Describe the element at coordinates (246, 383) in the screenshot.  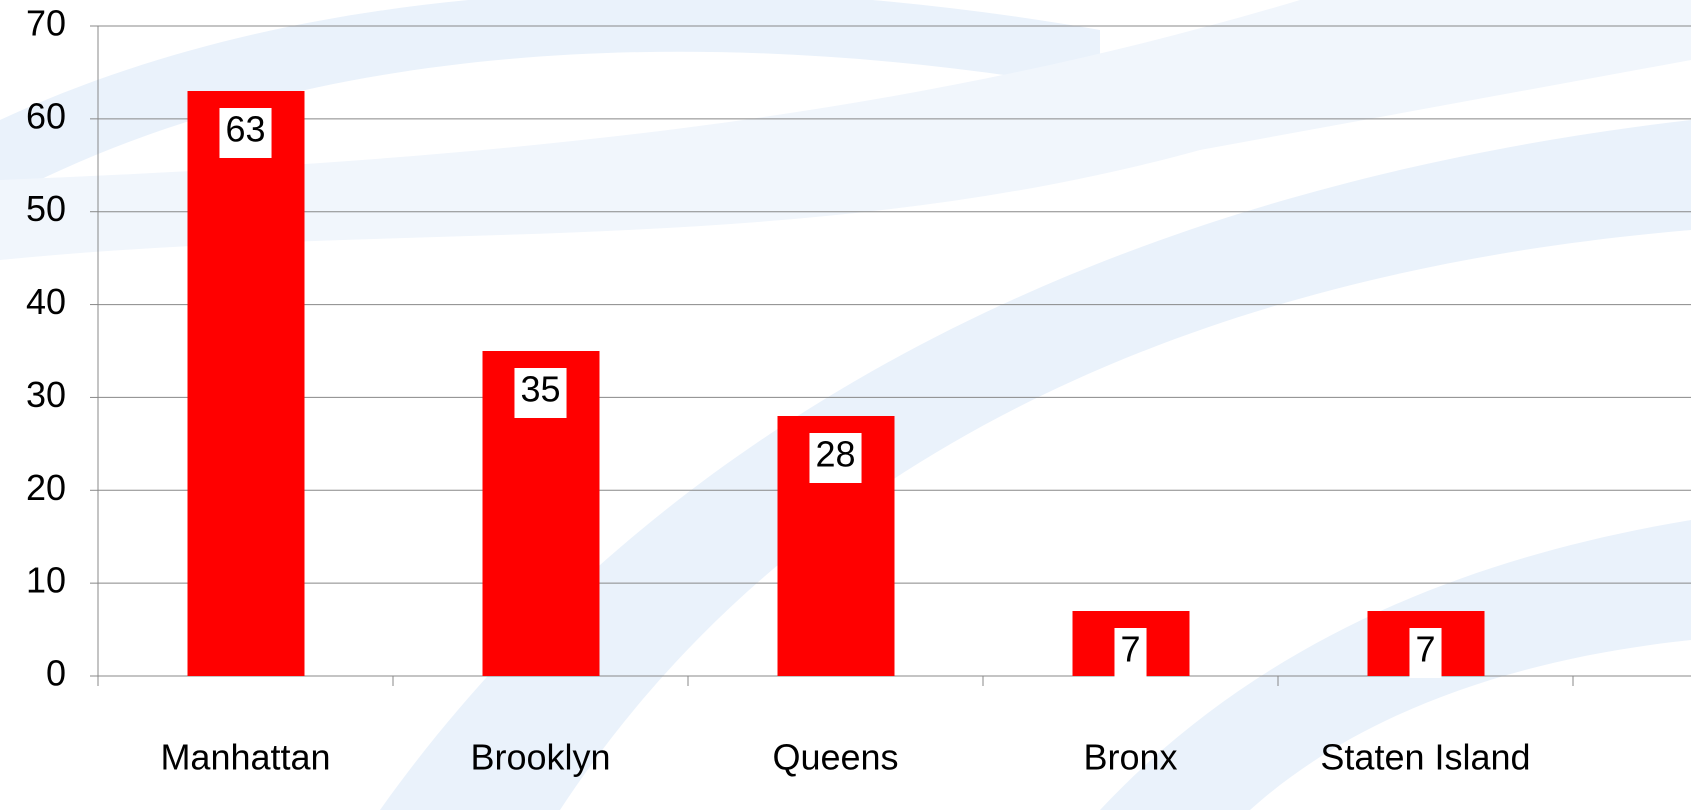
I see `bar` at that location.